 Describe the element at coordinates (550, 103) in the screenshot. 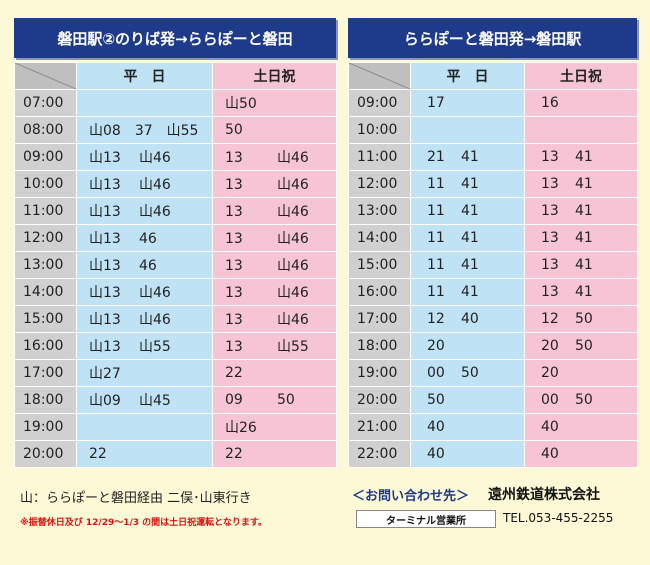

I see `departure-minute: 16` at that location.